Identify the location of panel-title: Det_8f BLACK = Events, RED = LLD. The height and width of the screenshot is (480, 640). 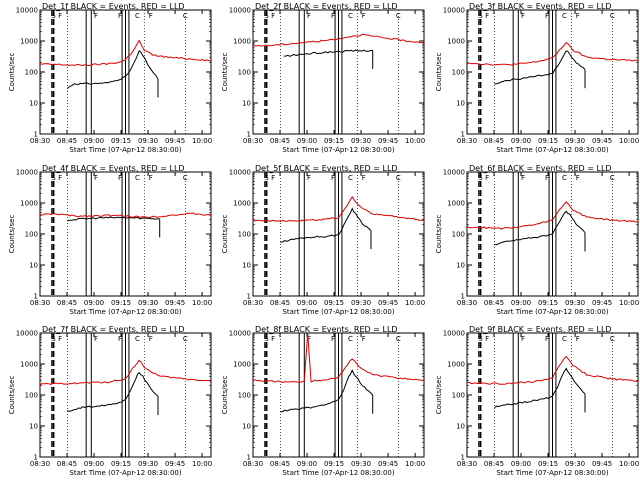
(326, 329).